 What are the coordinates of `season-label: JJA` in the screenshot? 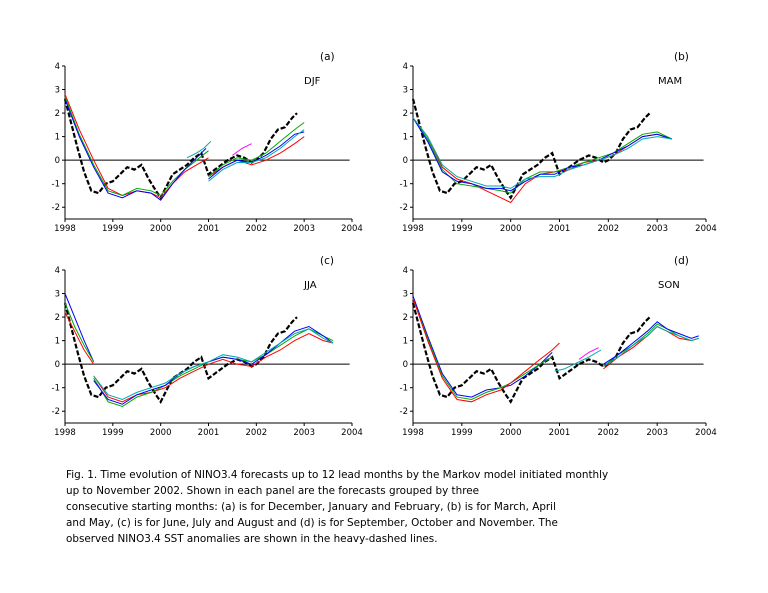 It's located at (310, 285).